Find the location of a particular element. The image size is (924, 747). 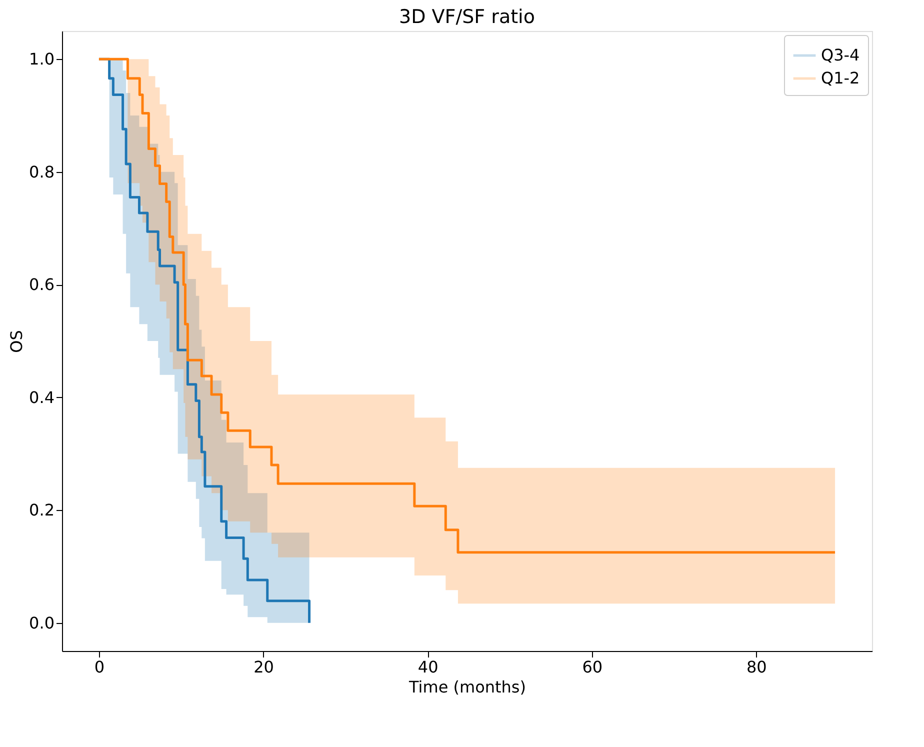

x-axis-title: Time (months) is located at coordinates (467, 687).